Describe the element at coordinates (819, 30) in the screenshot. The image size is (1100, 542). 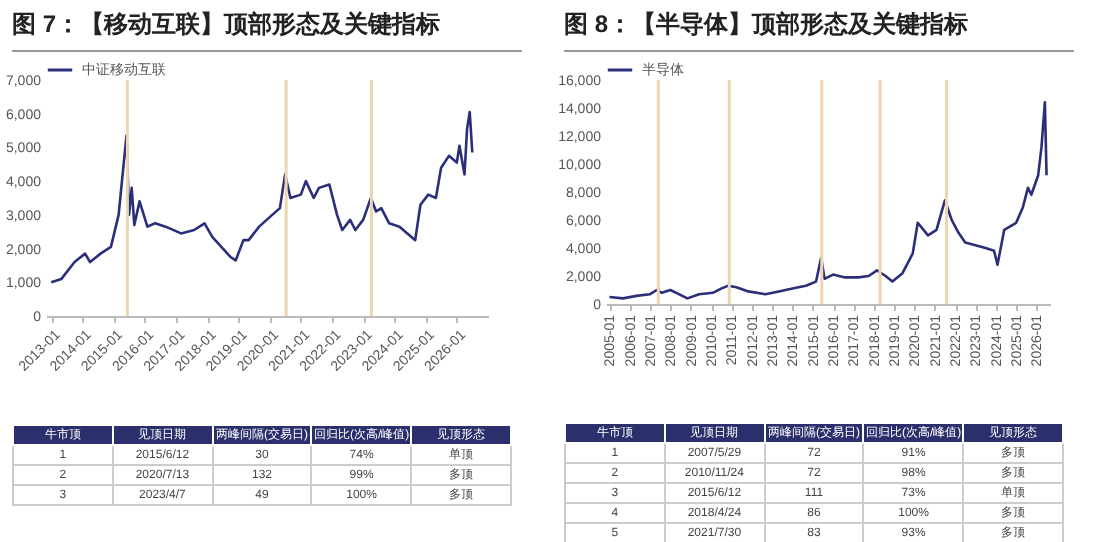
I see `chart-title: 图 8：【半导体】顶部形态及关键指标` at that location.